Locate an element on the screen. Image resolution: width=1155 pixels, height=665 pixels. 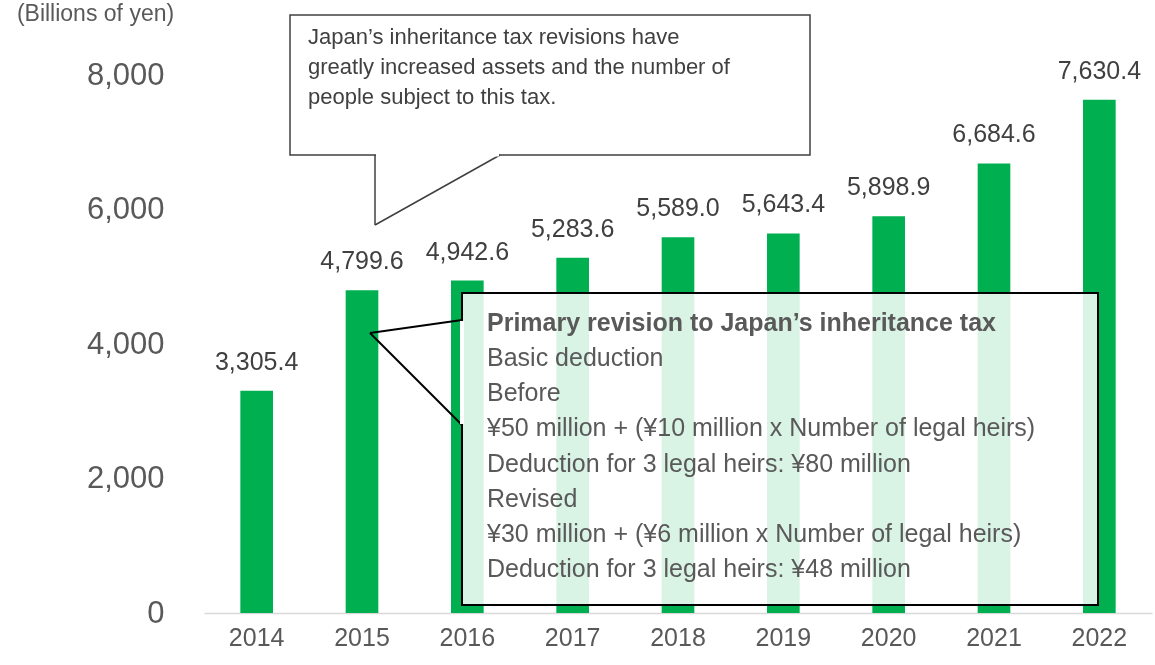
data-label: 7,630.4 is located at coordinates (1099, 69).